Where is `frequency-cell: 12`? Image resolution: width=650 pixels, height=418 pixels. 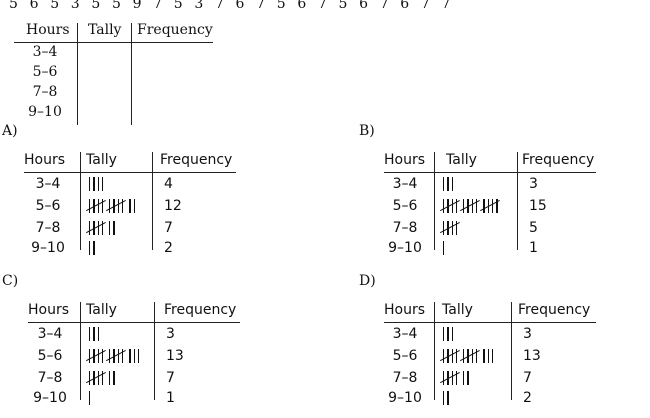 frequency-cell: 12 is located at coordinates (173, 206).